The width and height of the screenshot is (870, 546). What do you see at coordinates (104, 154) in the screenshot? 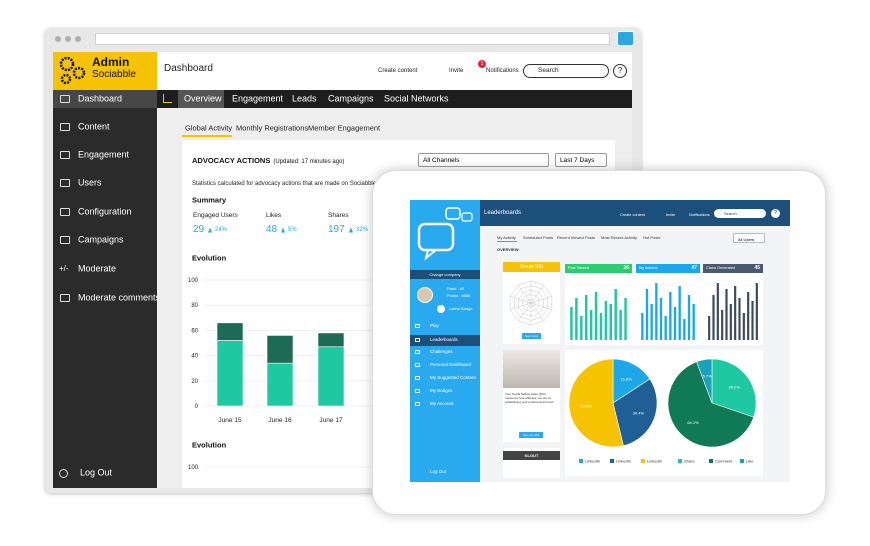
I see `sidebar-item: Engagement` at bounding box center [104, 154].